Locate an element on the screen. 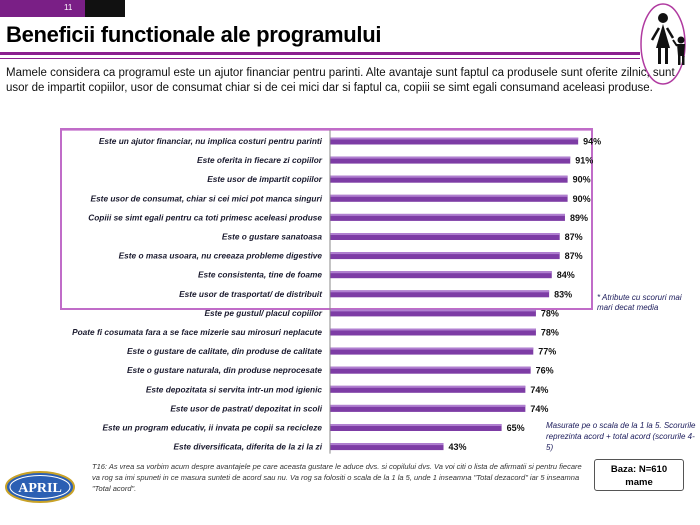 The height and width of the screenshot is (525, 700). base-box: Baza: N=610 mame is located at coordinates (639, 475).